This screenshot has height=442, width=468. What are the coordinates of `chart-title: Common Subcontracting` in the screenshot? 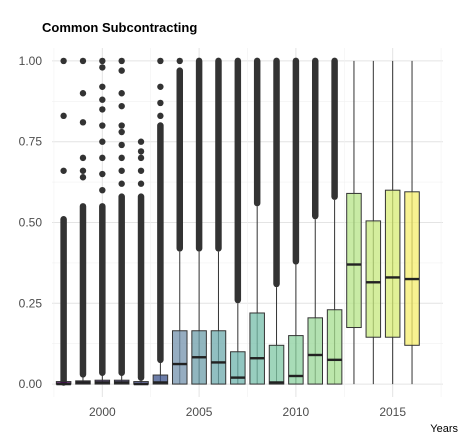 It's located at (120, 27).